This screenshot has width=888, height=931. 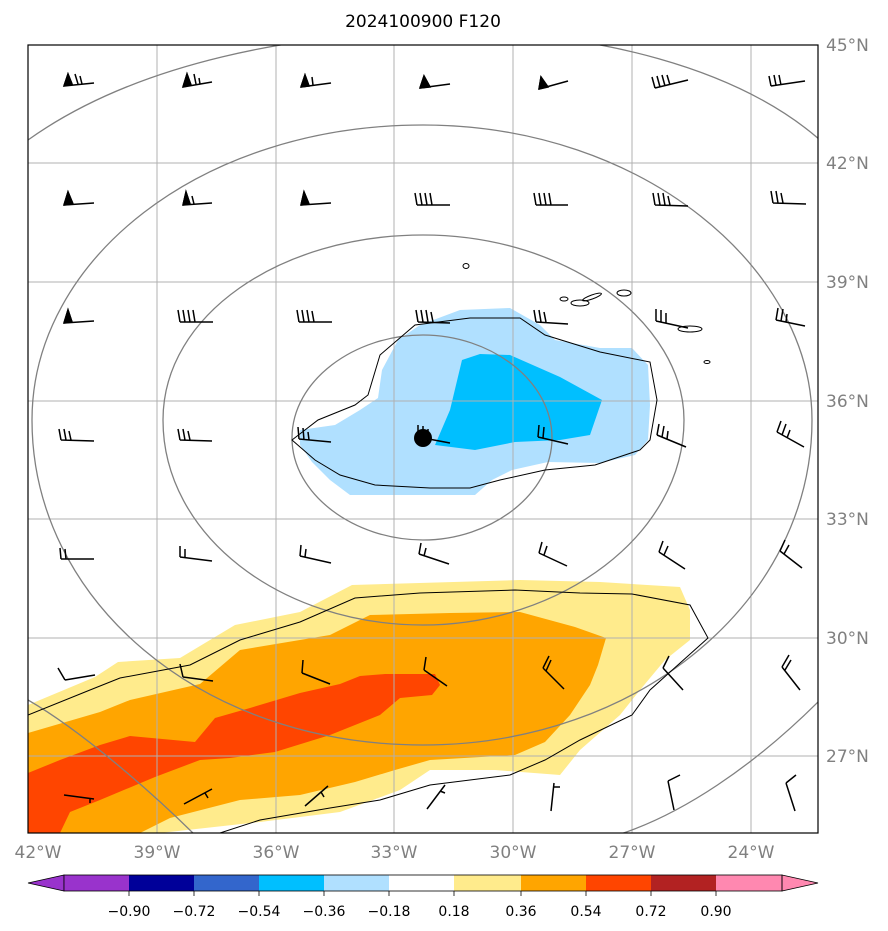 What do you see at coordinates (276, 853) in the screenshot?
I see `lon-label: 36°W` at bounding box center [276, 853].